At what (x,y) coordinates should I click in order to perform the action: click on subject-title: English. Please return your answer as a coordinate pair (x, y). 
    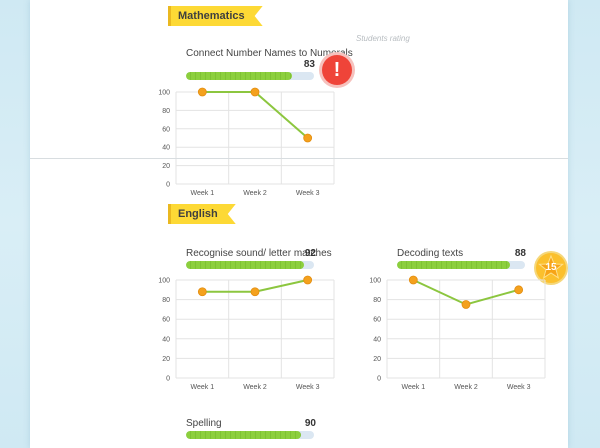
    Looking at the image, I should click on (198, 214).